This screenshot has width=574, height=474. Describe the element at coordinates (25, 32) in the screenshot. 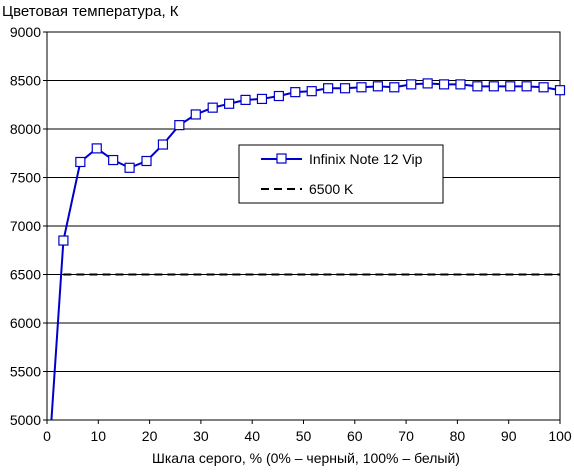

I see `y-tick-label: 9000` at that location.